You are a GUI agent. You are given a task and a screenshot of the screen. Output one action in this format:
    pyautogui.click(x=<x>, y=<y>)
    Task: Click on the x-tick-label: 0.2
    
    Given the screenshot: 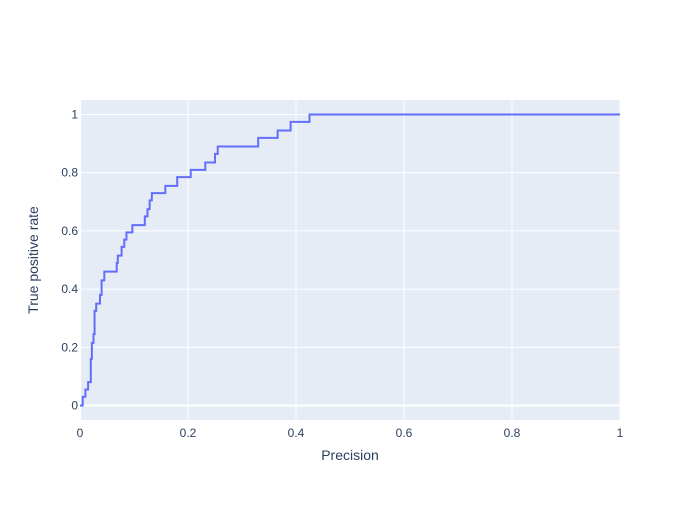 What is the action you would take?
    pyautogui.click(x=188, y=433)
    